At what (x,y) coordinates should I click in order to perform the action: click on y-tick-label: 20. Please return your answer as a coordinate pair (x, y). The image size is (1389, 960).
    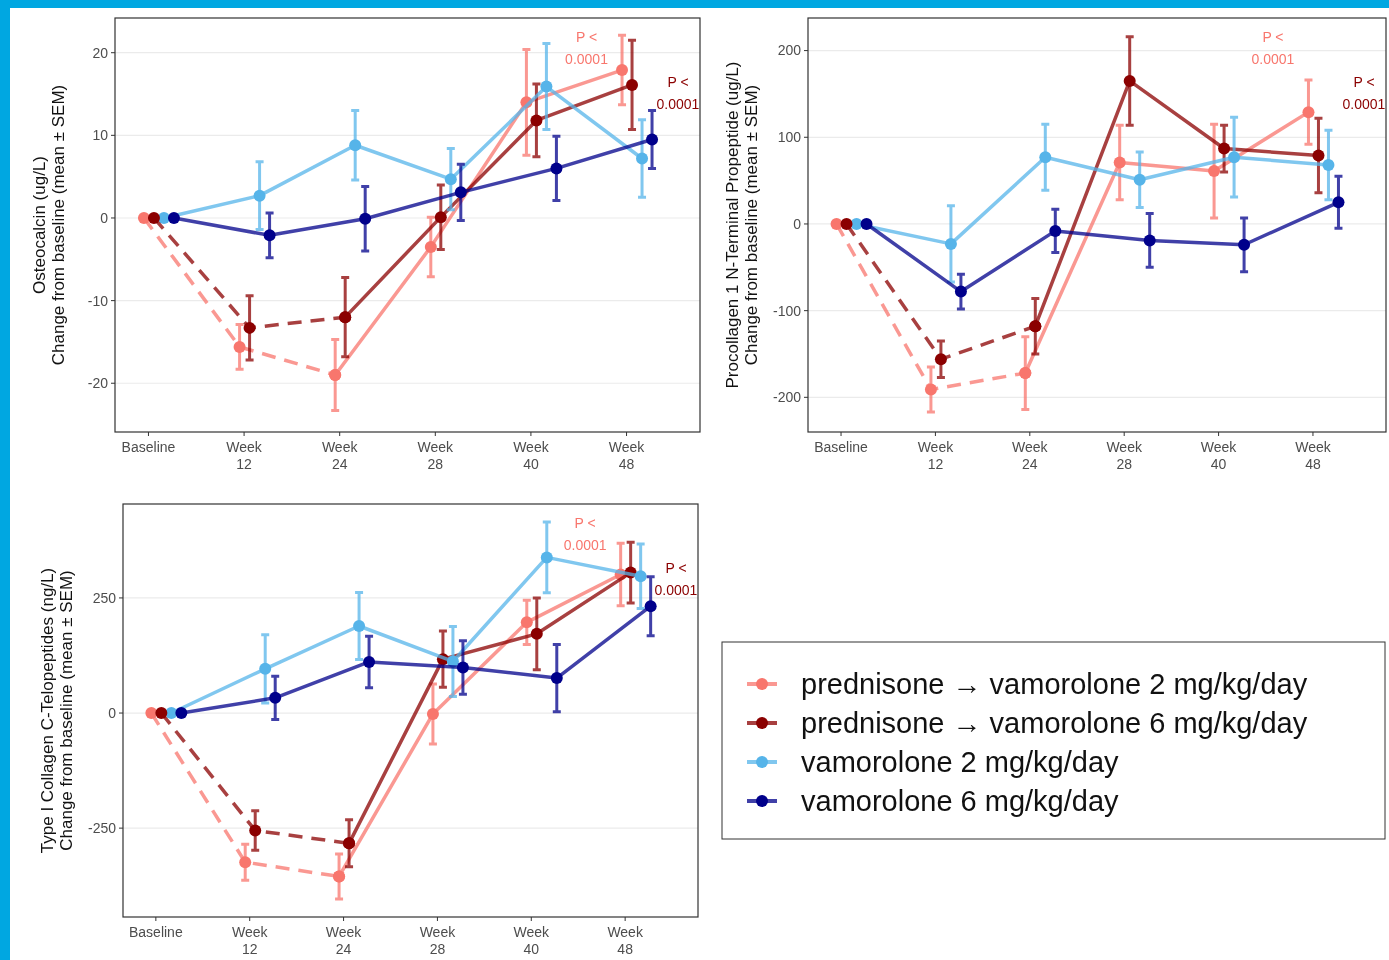
    Looking at the image, I should click on (100, 52).